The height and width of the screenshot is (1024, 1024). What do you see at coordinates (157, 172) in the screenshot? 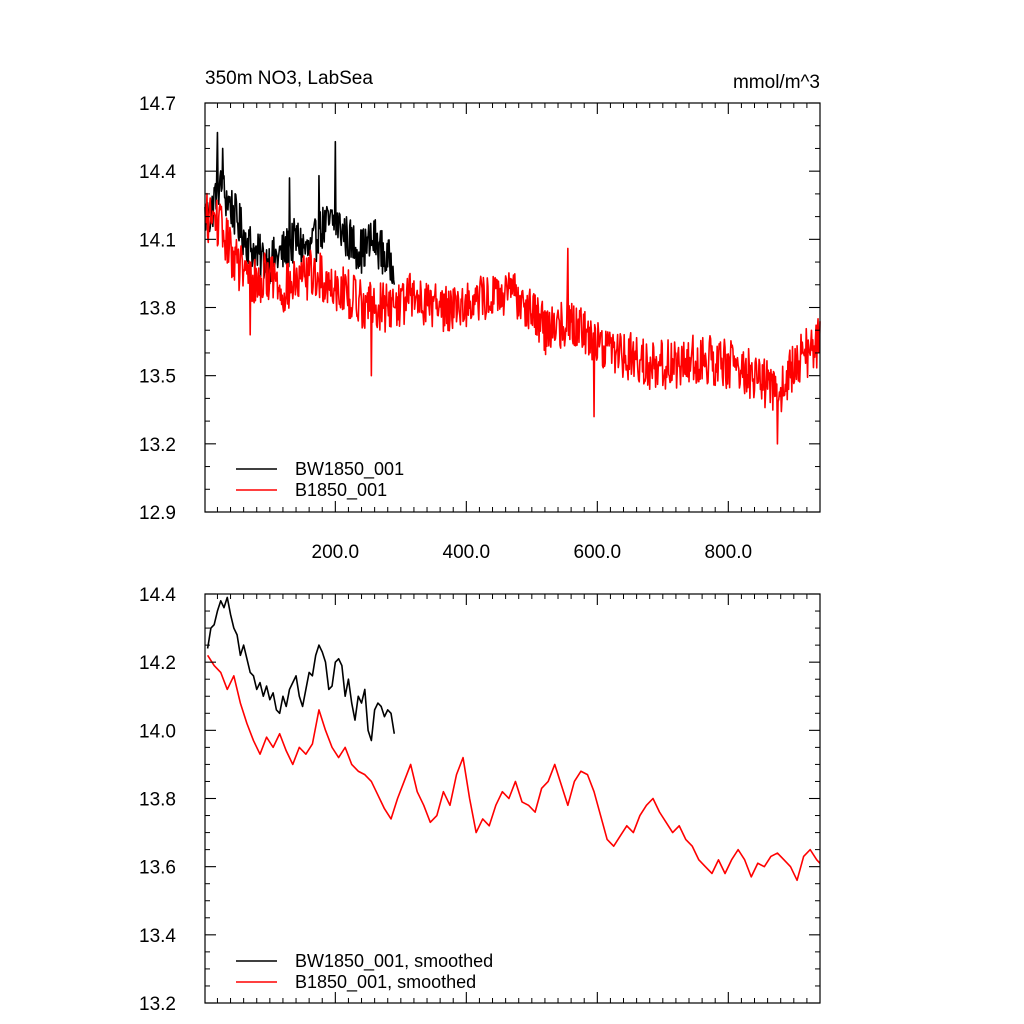
I see `top-ytick-label: 14.4` at bounding box center [157, 172].